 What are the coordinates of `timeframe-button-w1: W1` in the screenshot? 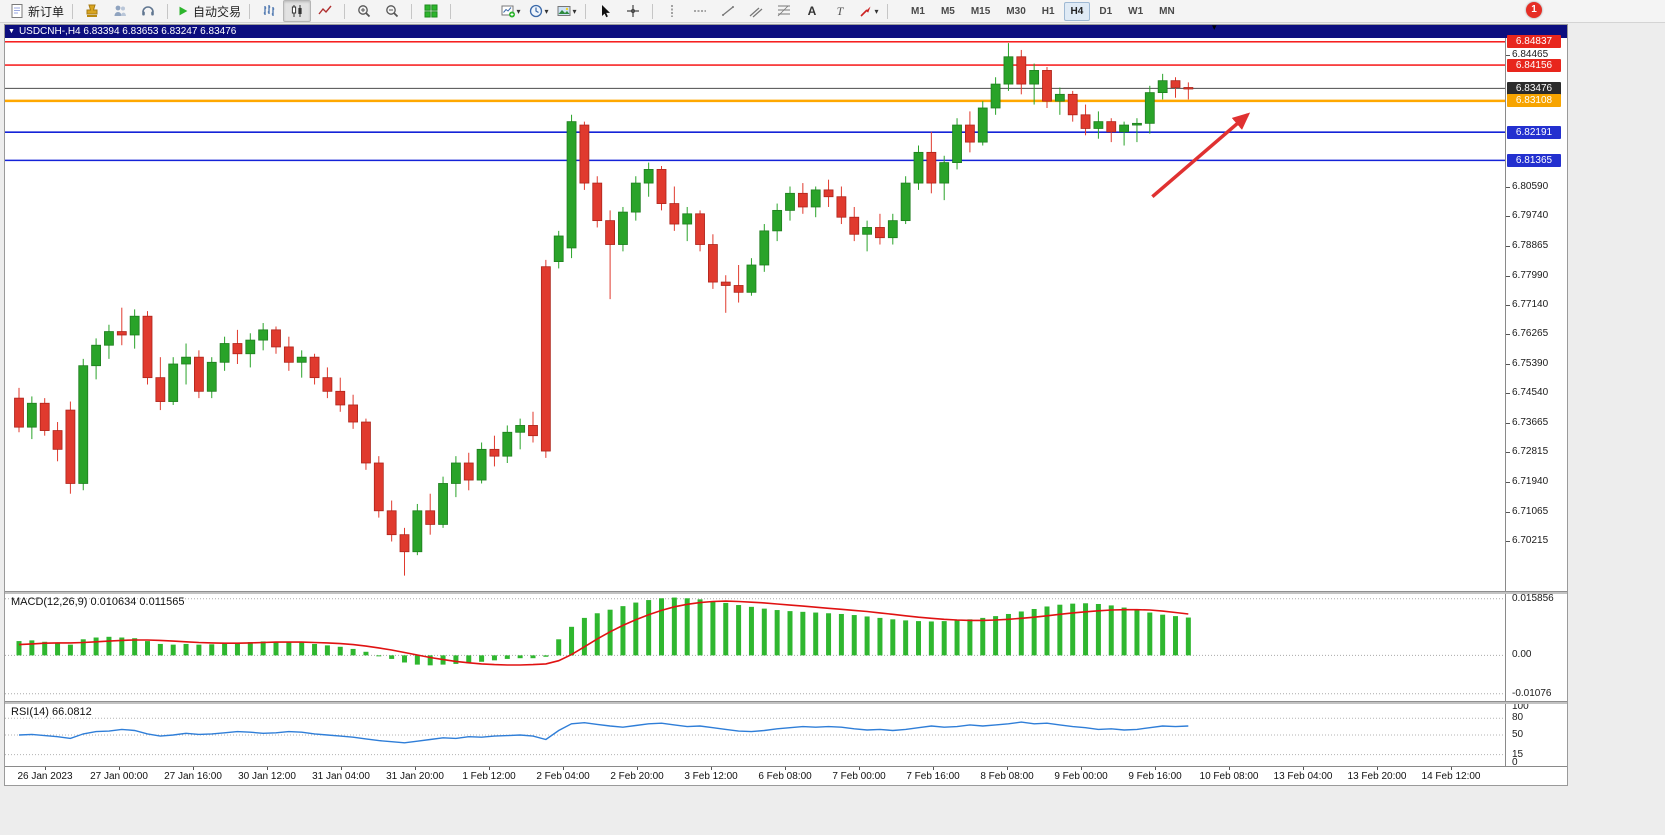 It's located at (1136, 11).